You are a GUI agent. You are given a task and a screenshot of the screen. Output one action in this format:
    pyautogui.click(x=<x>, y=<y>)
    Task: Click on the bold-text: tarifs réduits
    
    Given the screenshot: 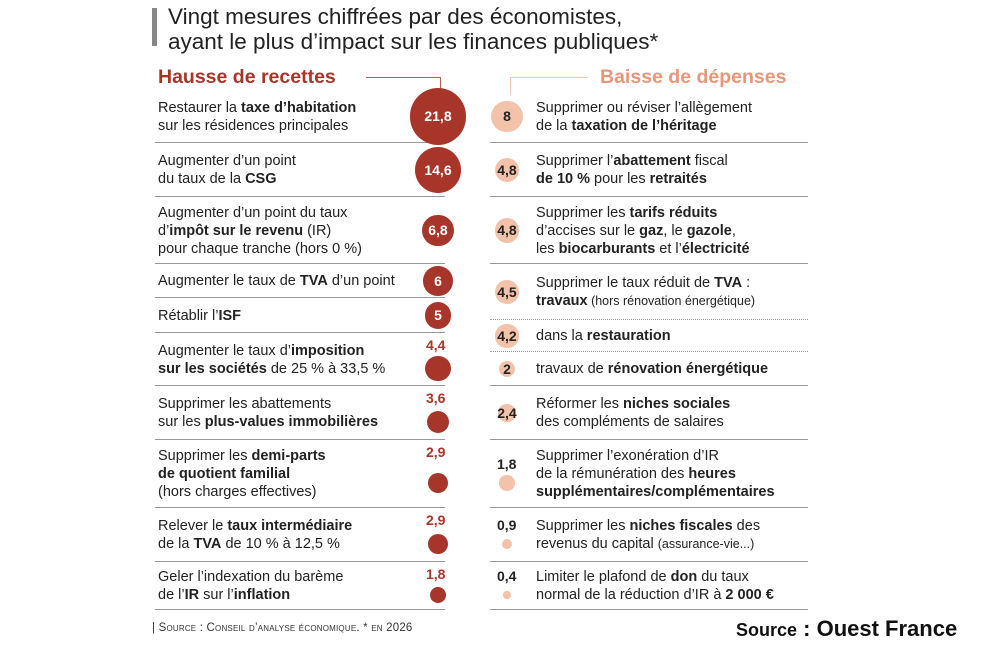 What is the action you would take?
    pyautogui.click(x=673, y=212)
    